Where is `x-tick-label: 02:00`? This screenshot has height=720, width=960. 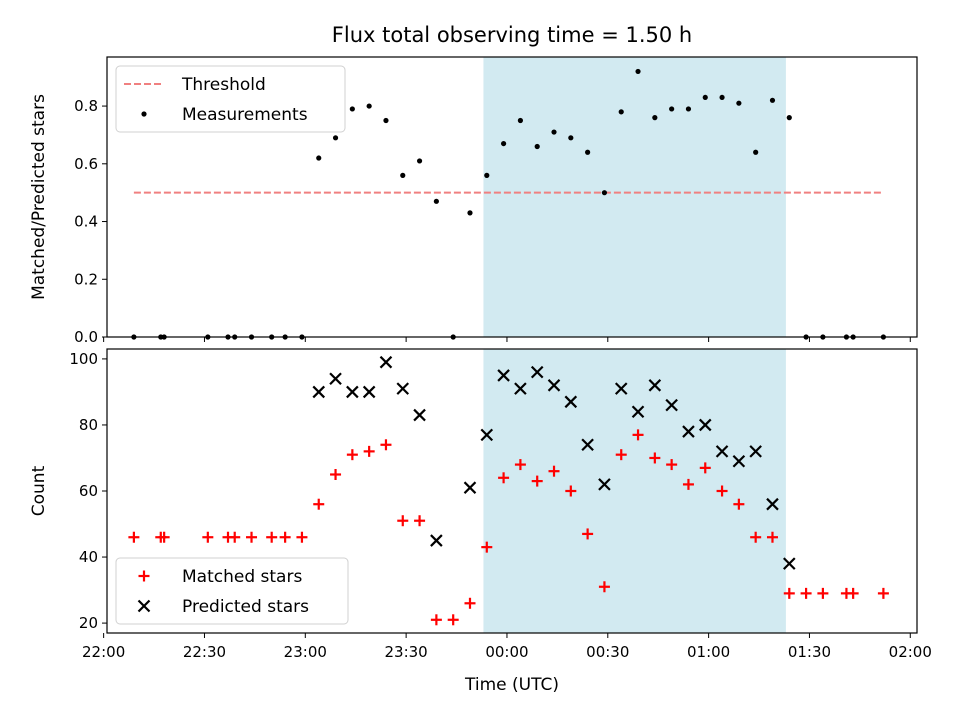
x-tick-label: 02:00 is located at coordinates (910, 652).